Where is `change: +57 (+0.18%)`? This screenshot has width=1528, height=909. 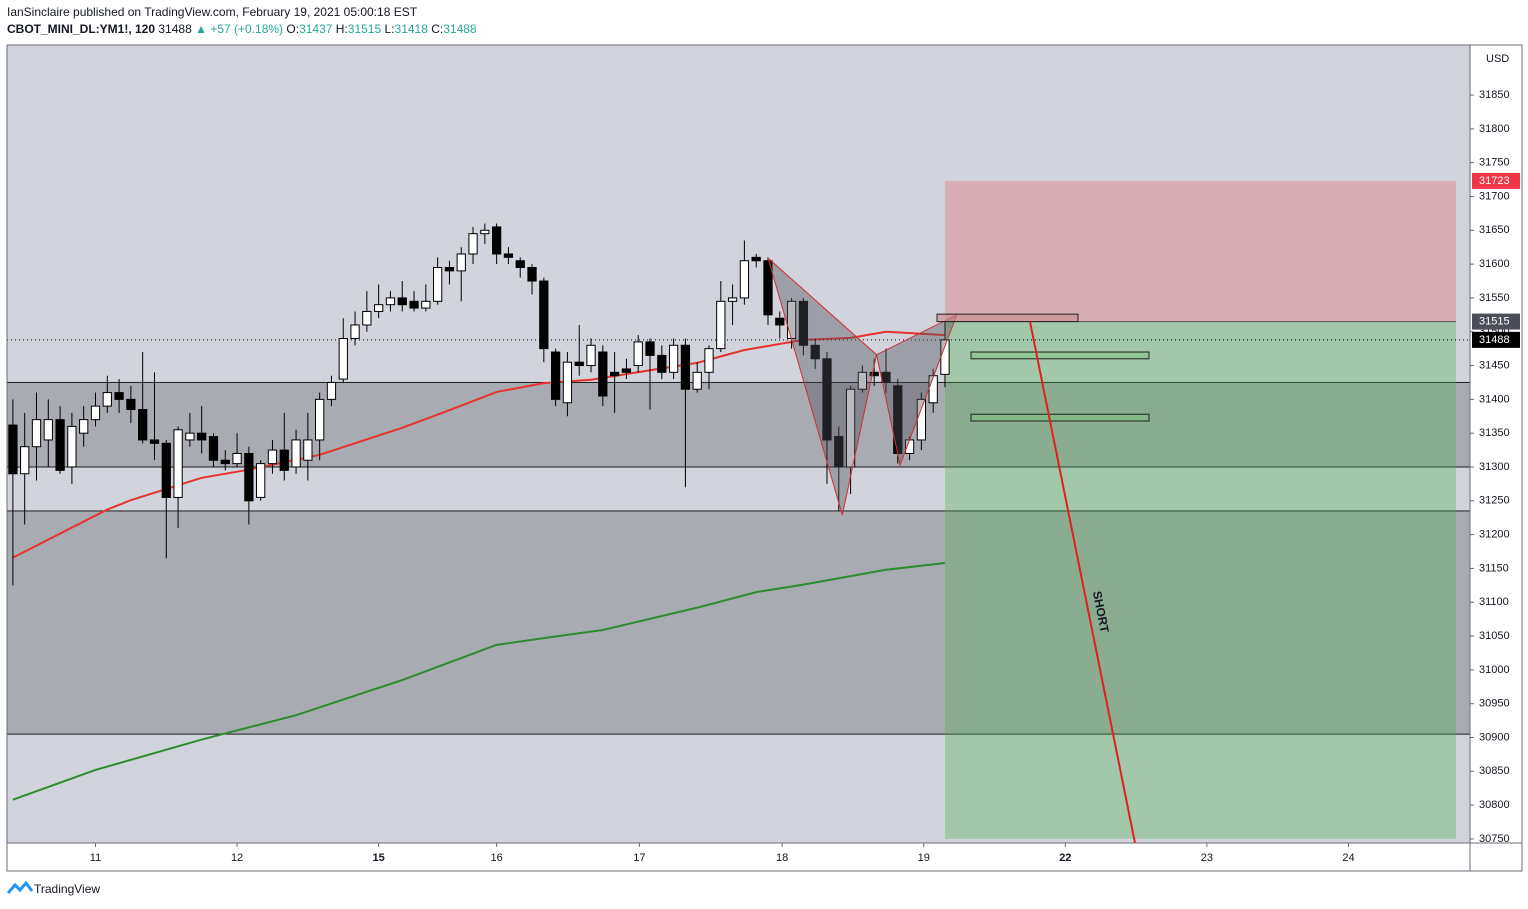
change: +57 (+0.18%) is located at coordinates (246, 29).